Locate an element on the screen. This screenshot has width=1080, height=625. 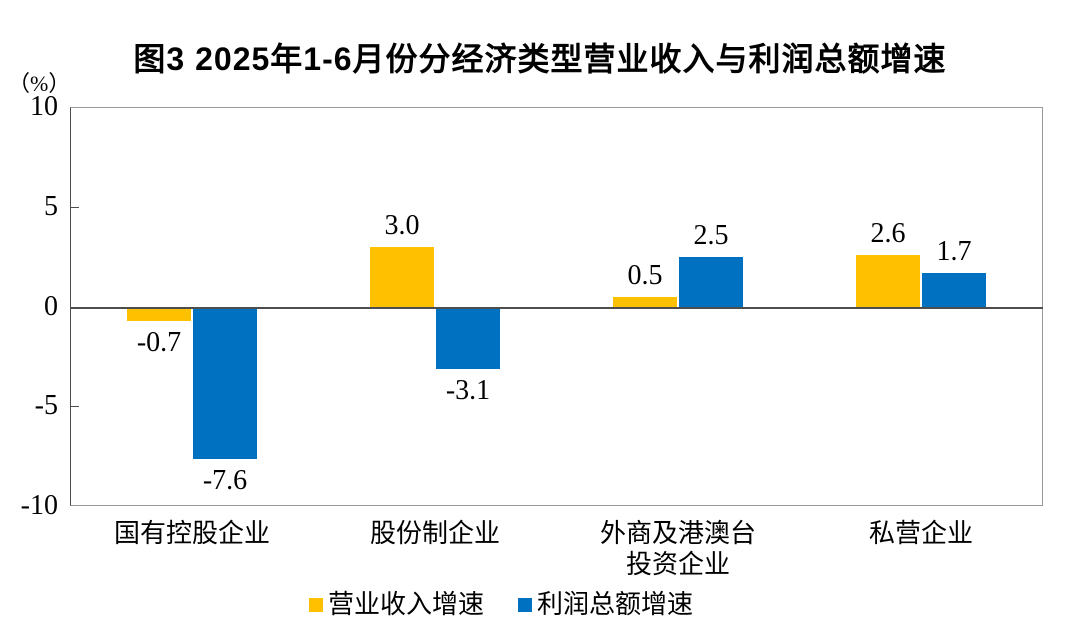
category-label: 股份制企业 is located at coordinates (435, 533).